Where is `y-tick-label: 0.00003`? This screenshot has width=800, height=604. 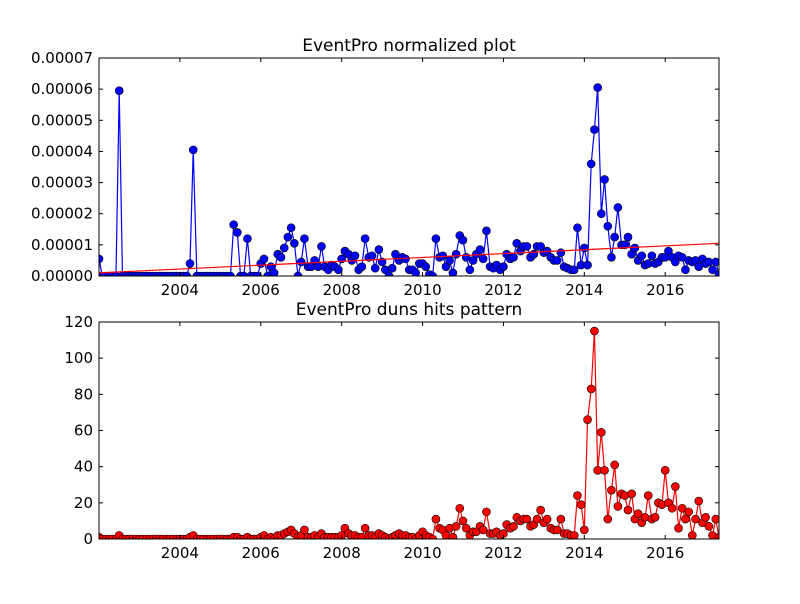
y-tick-label: 0.00003 is located at coordinates (62, 183).